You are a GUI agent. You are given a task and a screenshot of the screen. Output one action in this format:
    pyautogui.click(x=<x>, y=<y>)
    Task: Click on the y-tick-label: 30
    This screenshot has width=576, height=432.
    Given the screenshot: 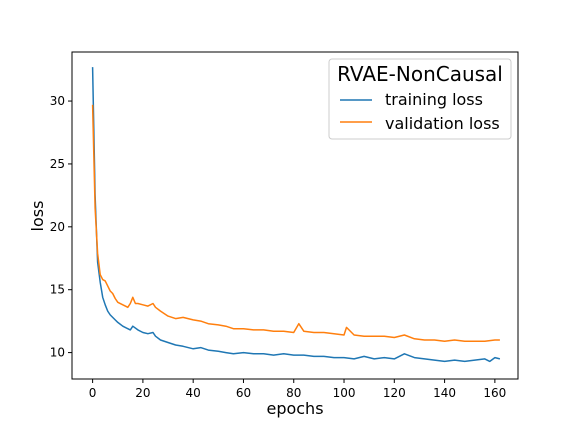 What is the action you would take?
    pyautogui.click(x=57, y=101)
    